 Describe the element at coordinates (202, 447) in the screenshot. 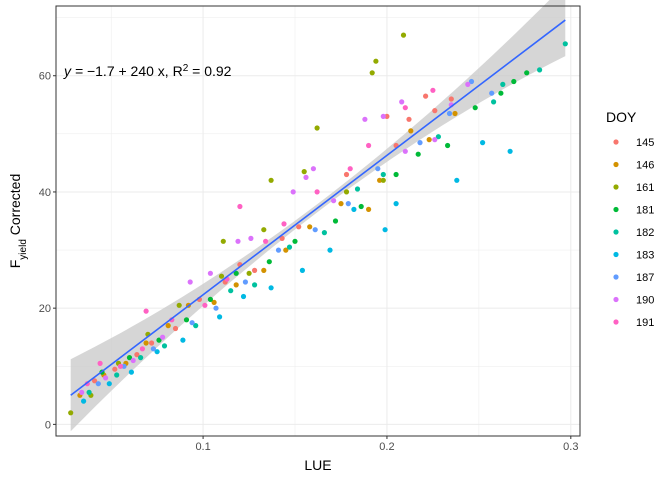

I see `x-tick-label: 0.1` at that location.